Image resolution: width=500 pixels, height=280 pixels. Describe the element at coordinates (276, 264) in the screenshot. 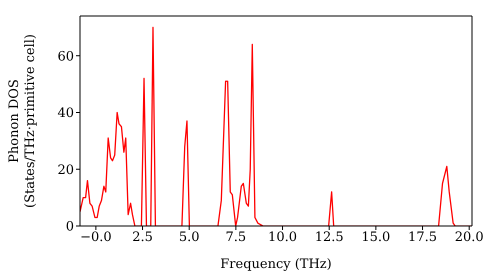

I see `x-axis-title: Frequency (THz)` at that location.